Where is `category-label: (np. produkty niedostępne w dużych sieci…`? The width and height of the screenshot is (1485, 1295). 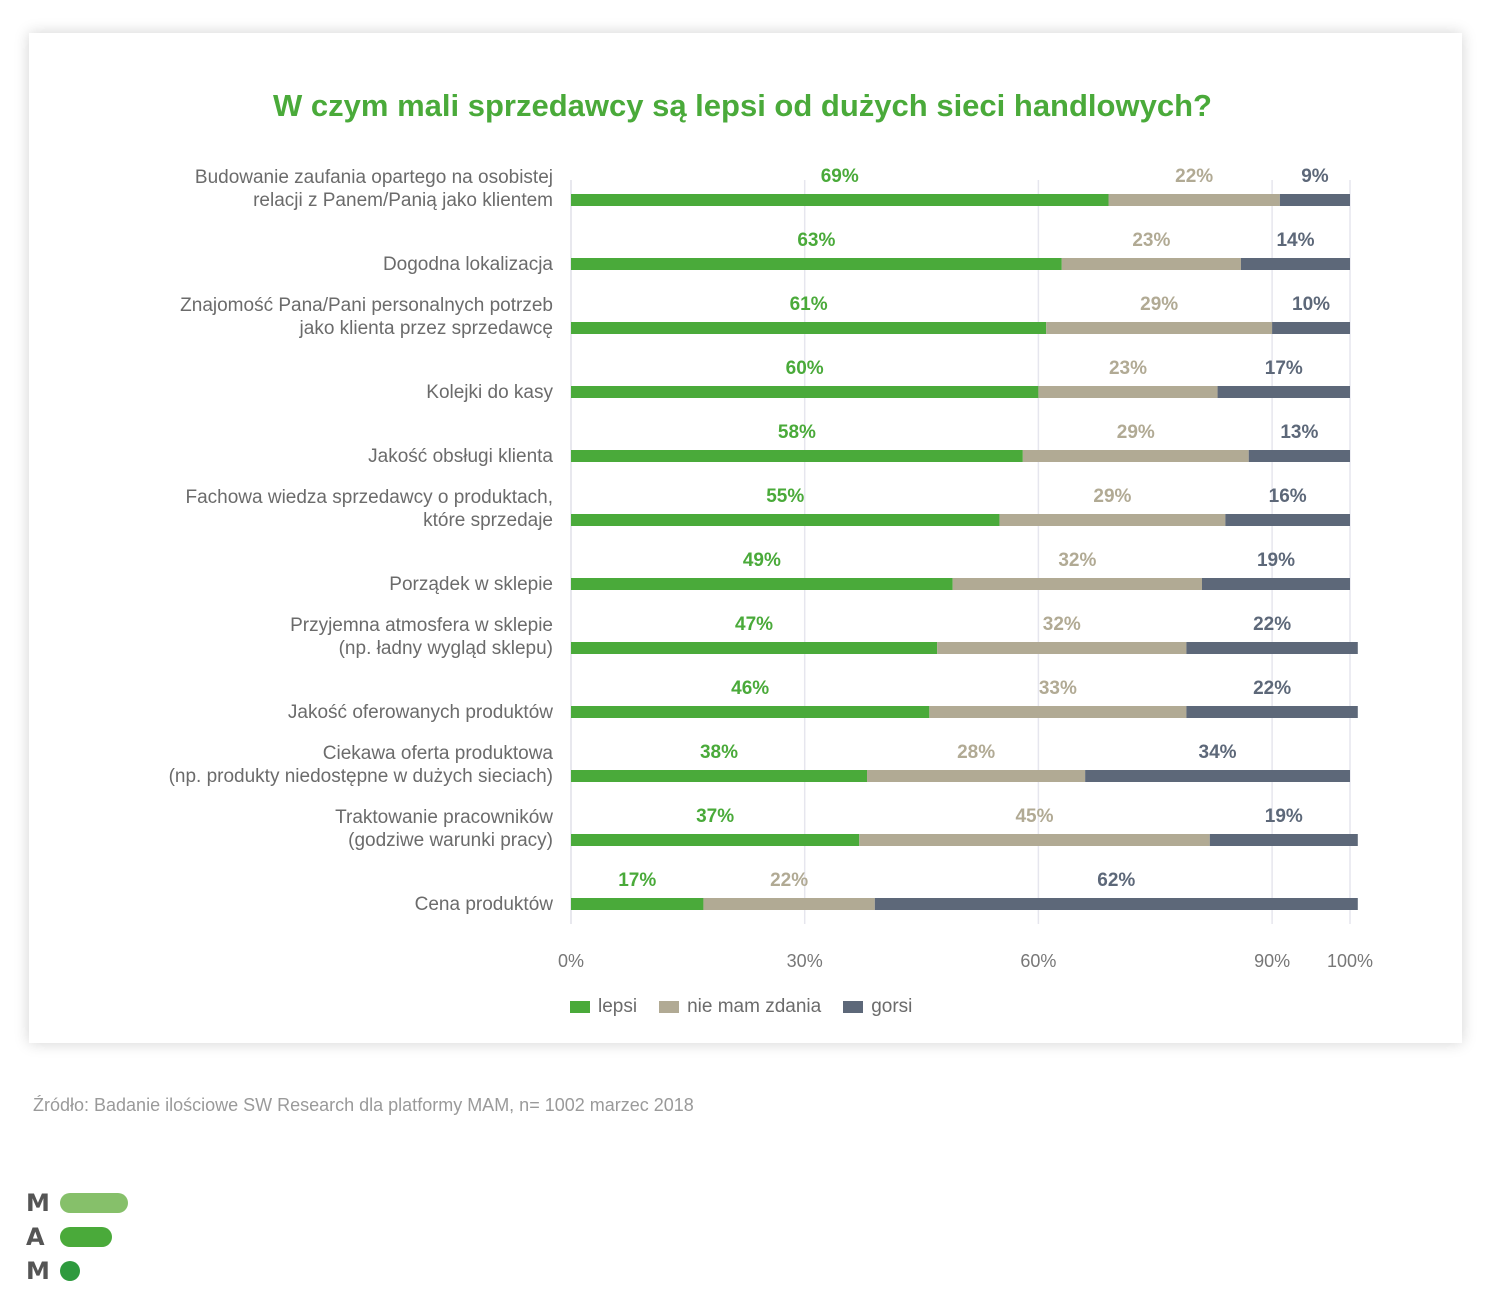 category-label: (np. produkty niedostępne w dużych sieci… is located at coordinates (361, 776).